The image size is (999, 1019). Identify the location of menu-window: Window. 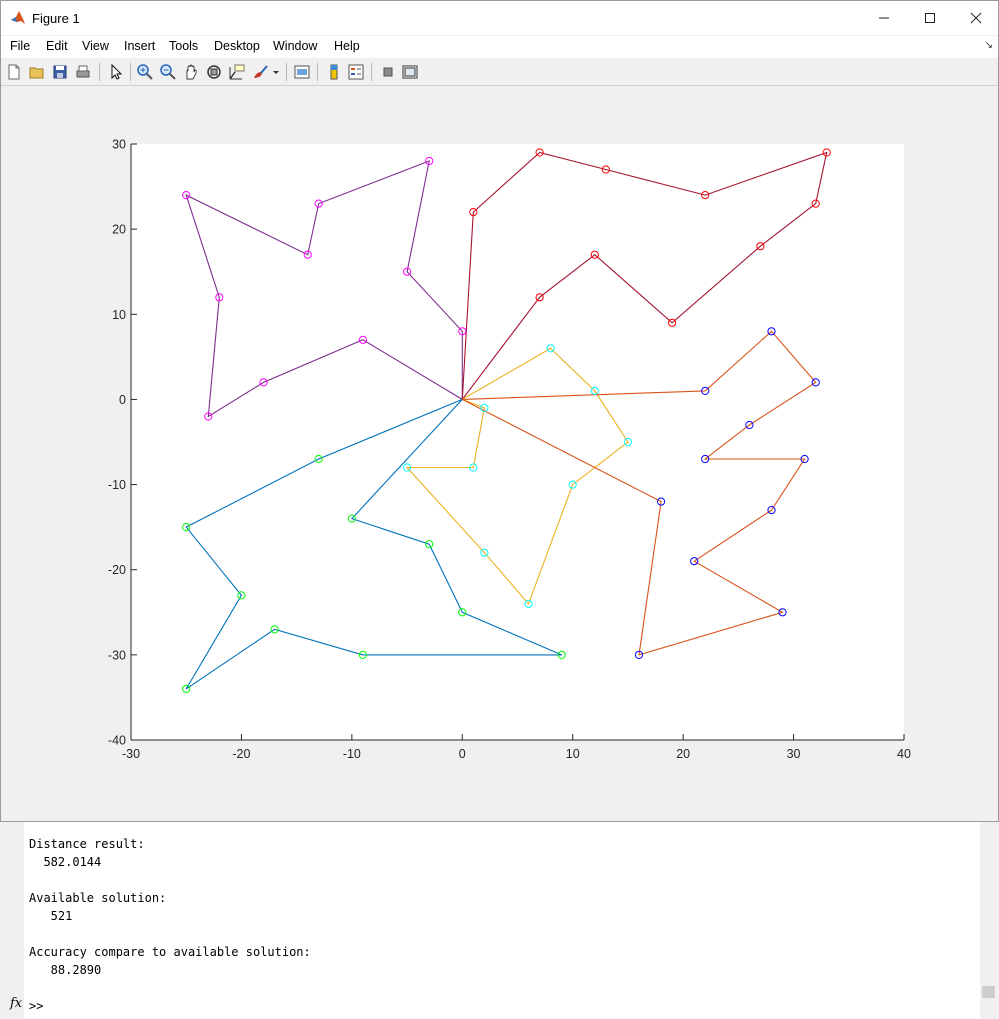
(295, 46).